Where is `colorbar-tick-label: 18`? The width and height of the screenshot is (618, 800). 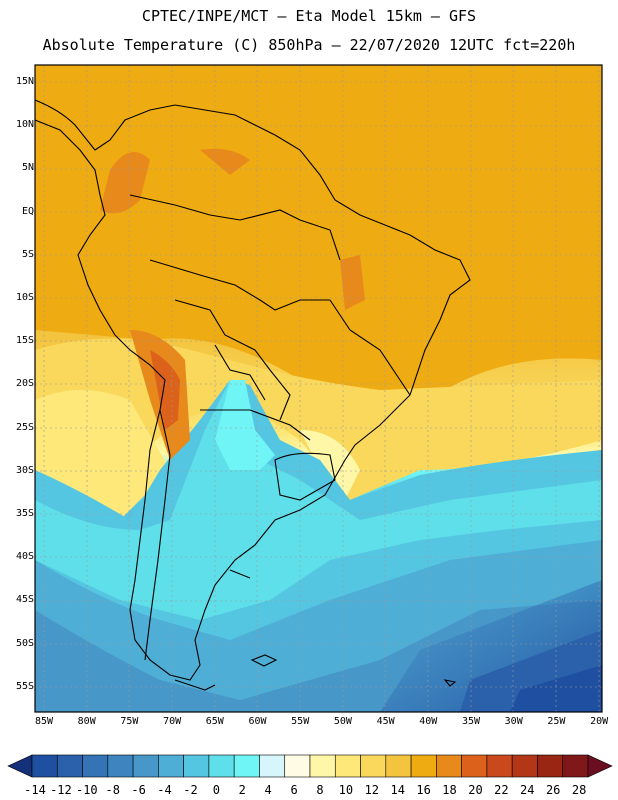 colorbar-tick-label: 18 is located at coordinates (449, 790).